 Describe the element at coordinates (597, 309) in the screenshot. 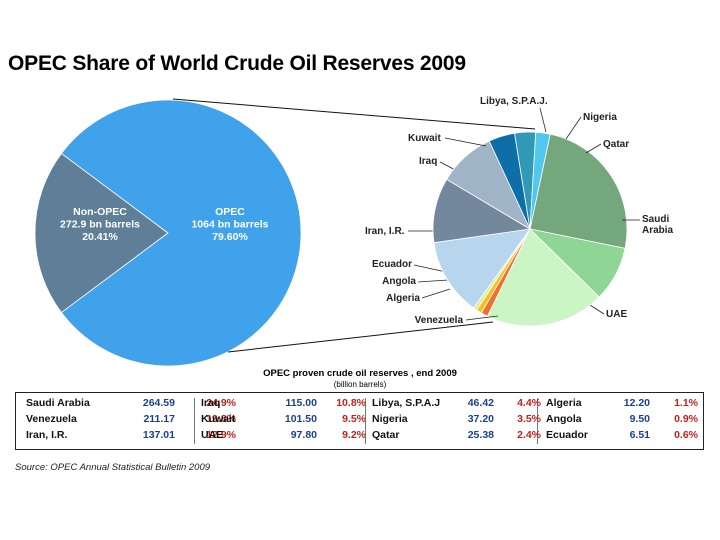

I see `leader-line-uae` at that location.